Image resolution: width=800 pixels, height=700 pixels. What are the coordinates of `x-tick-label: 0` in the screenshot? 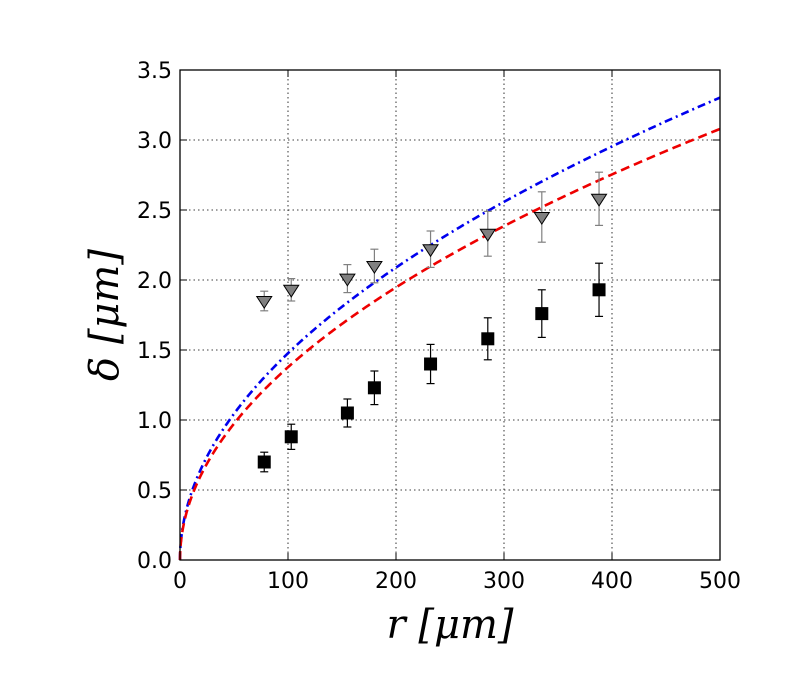 It's located at (180, 581).